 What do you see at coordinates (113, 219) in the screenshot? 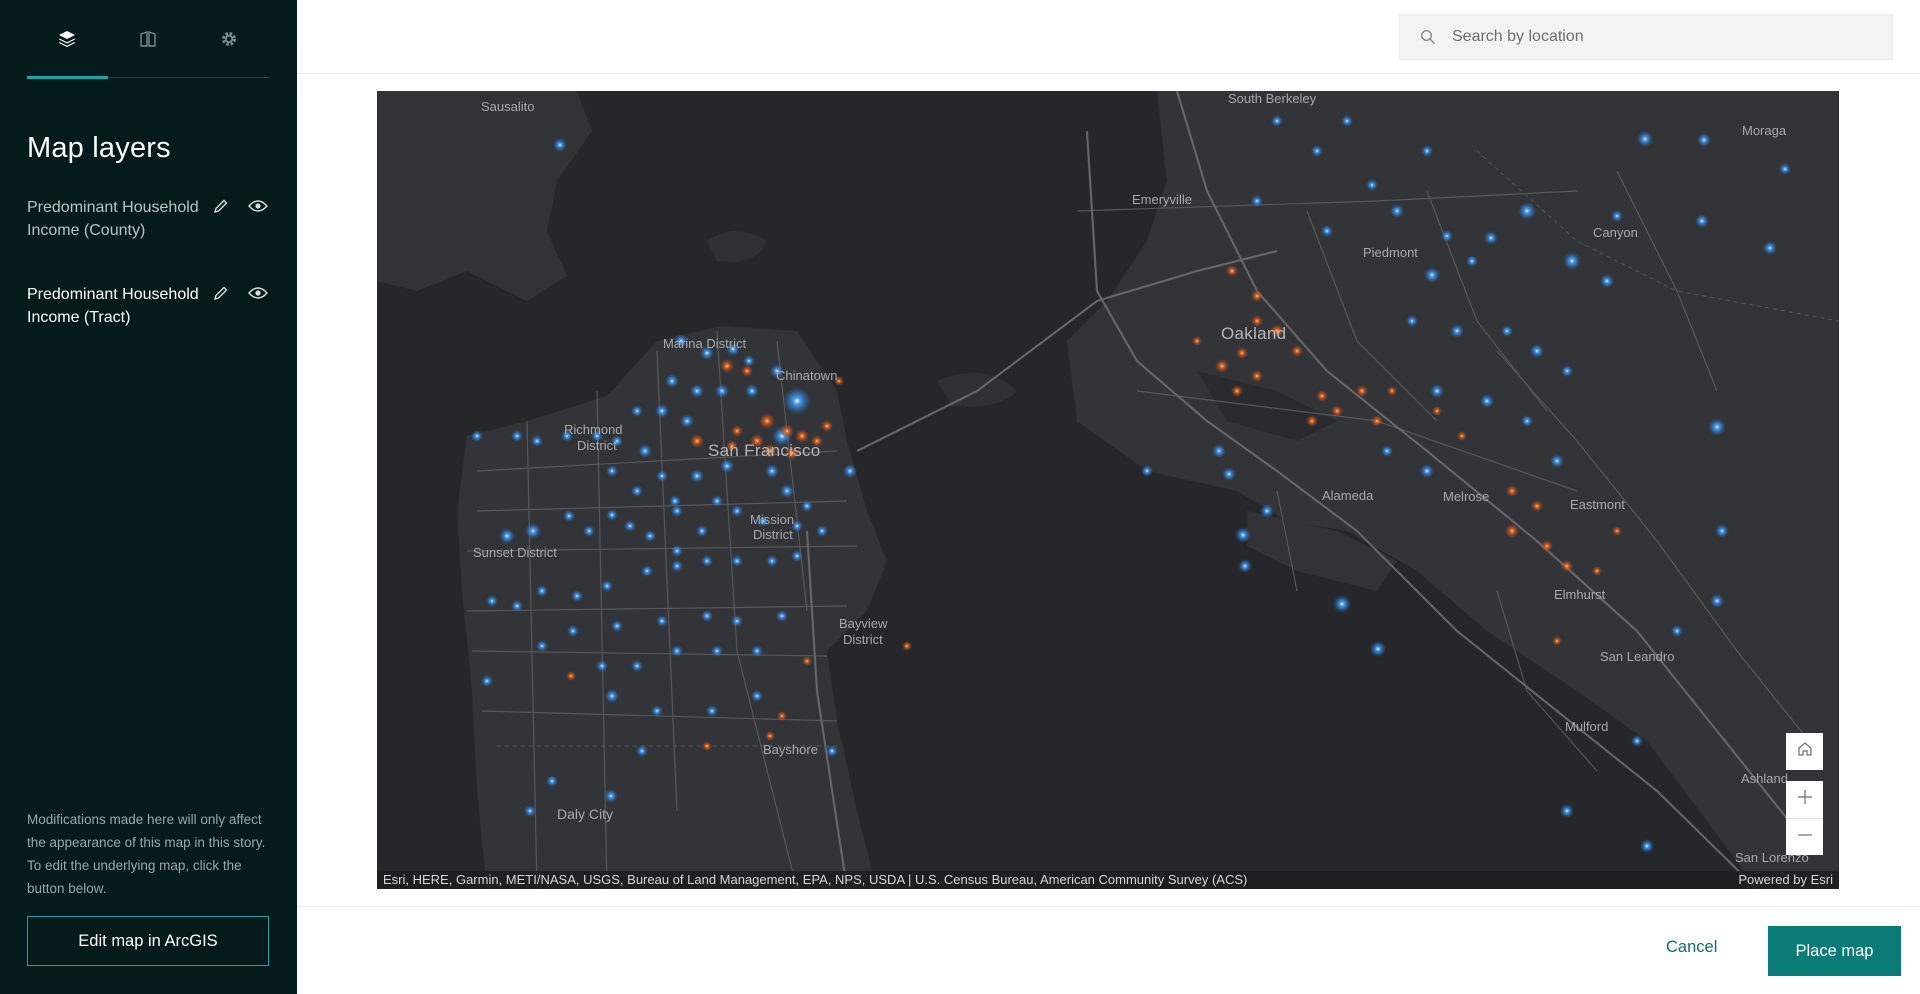
I see `layer-name: Predominant Household Income (County)` at bounding box center [113, 219].